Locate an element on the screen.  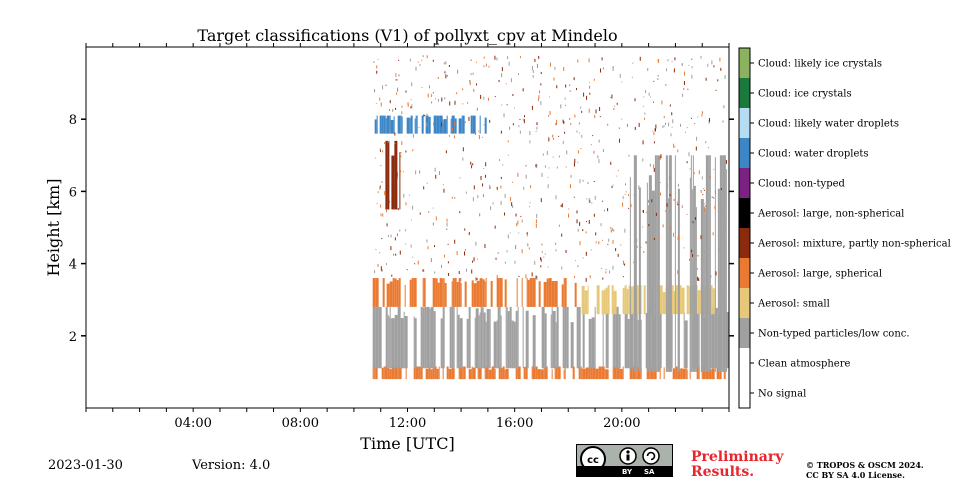
legend-label: Clean atmosphere is located at coordinates (804, 364).